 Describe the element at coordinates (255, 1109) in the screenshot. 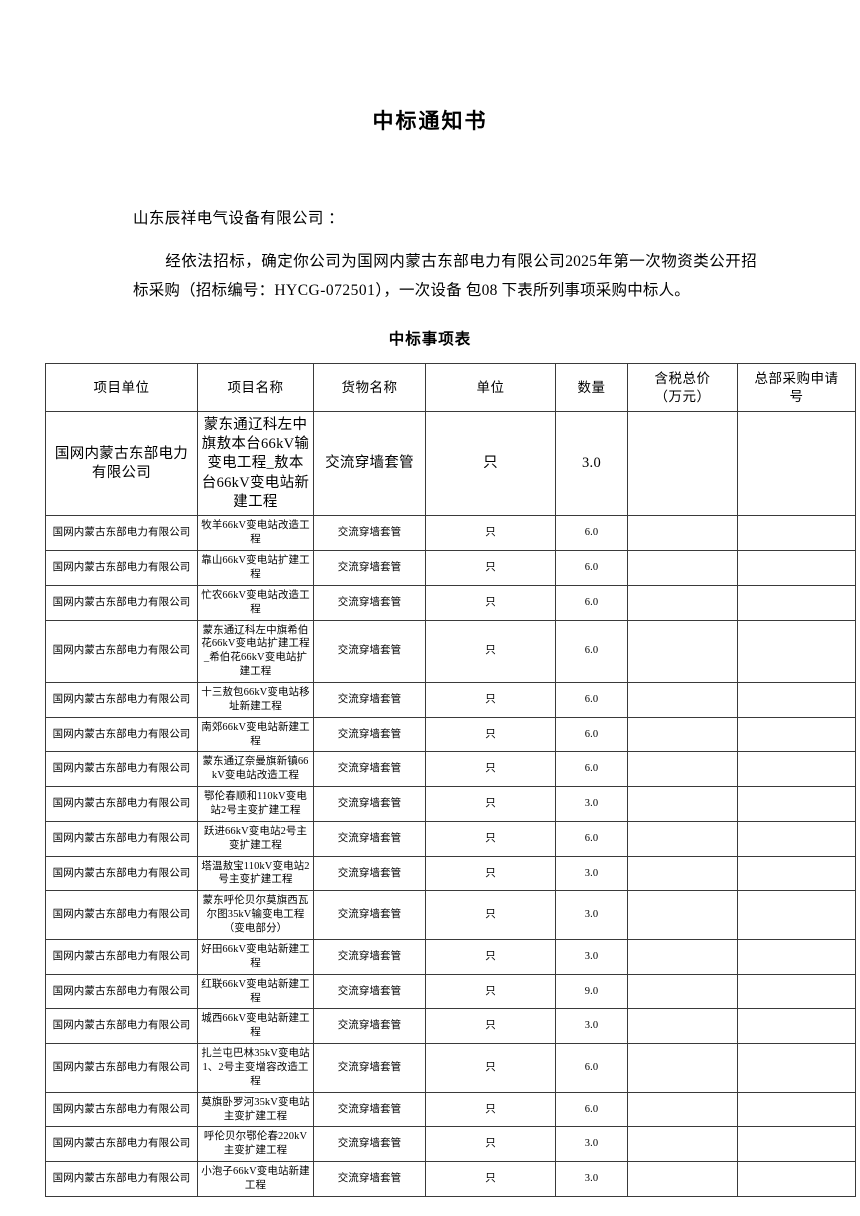

I see `cell-project-name: 莫旗卧罗河35kV变电站主变扩建工程` at that location.